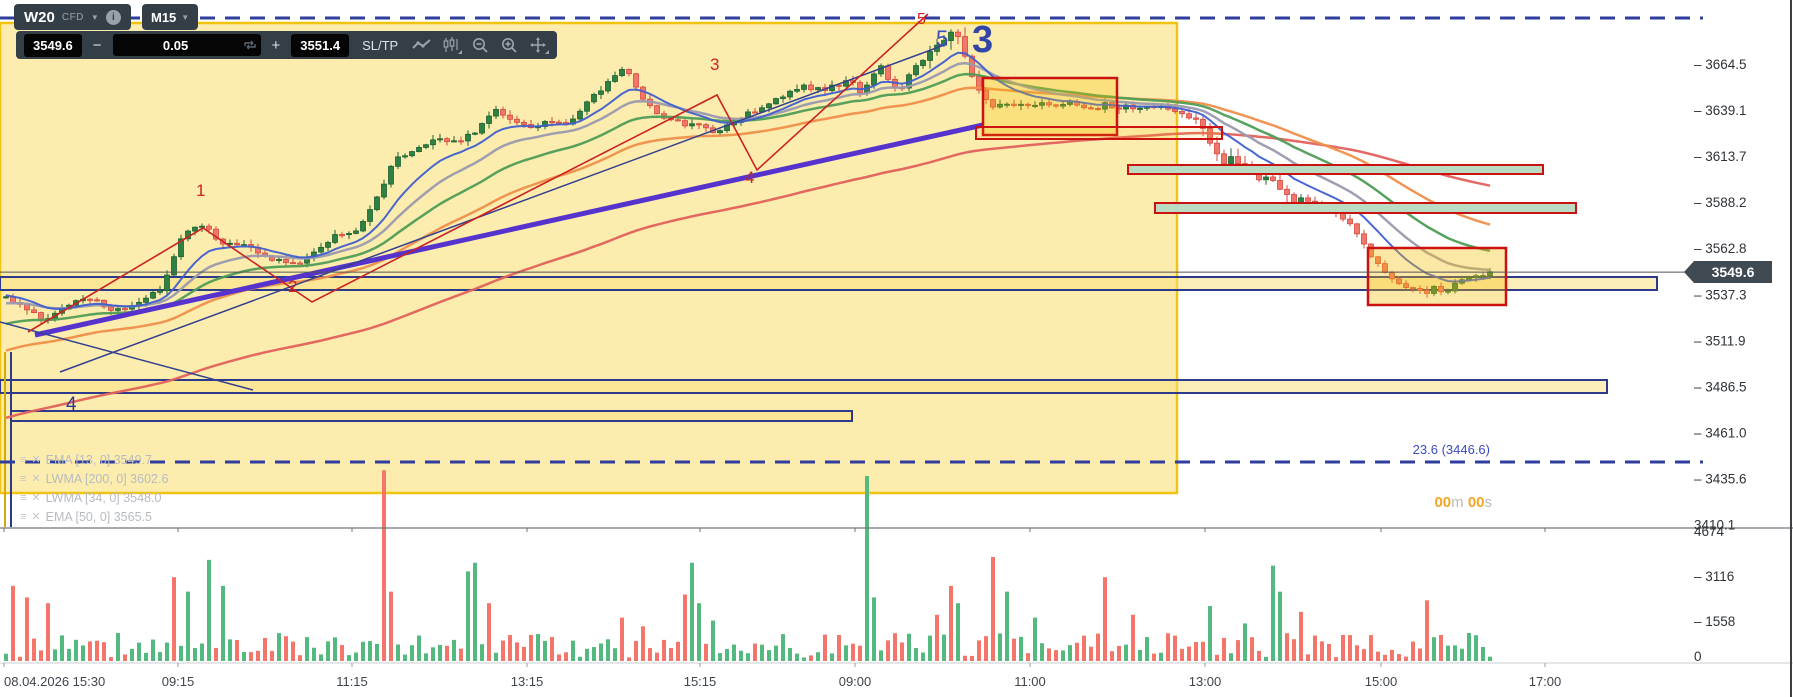  What do you see at coordinates (53, 45) in the screenshot?
I see `sell-price-button: 3549.6` at bounding box center [53, 45].